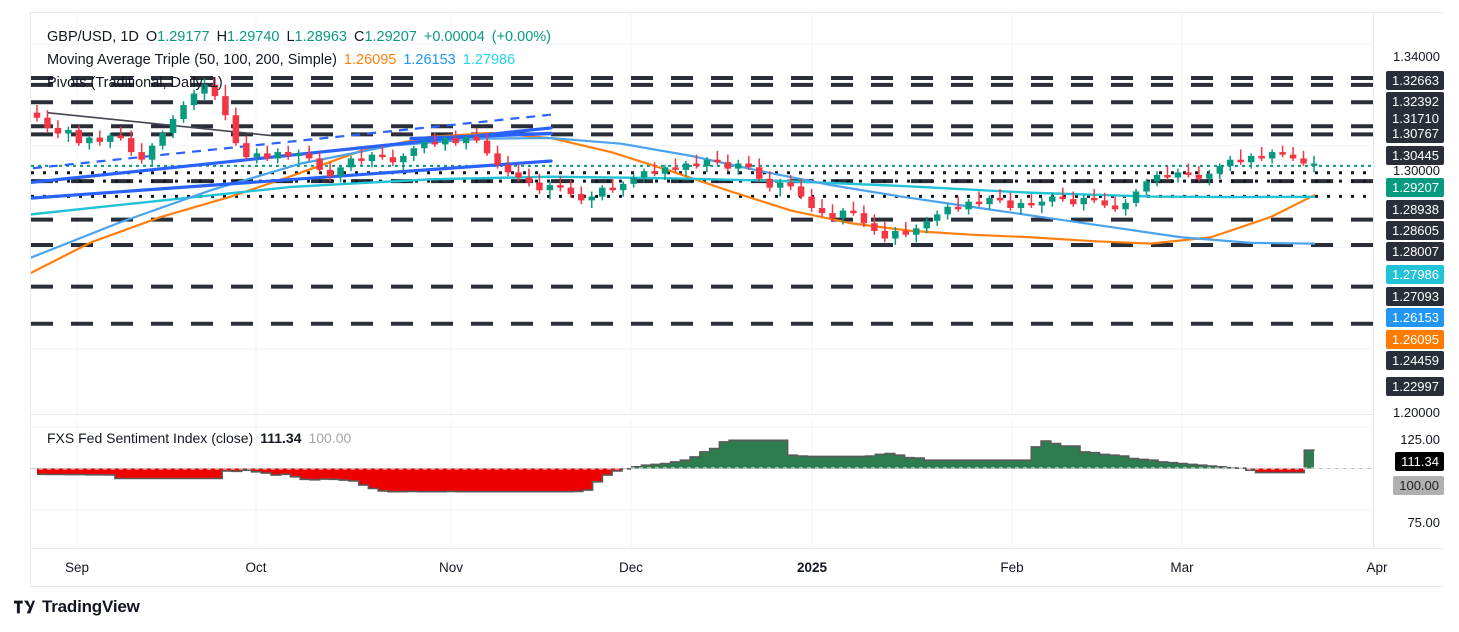 This screenshot has height=632, width=1459. What do you see at coordinates (1415, 317) in the screenshot?
I see `price-axis-label: 1.26153` at bounding box center [1415, 317].